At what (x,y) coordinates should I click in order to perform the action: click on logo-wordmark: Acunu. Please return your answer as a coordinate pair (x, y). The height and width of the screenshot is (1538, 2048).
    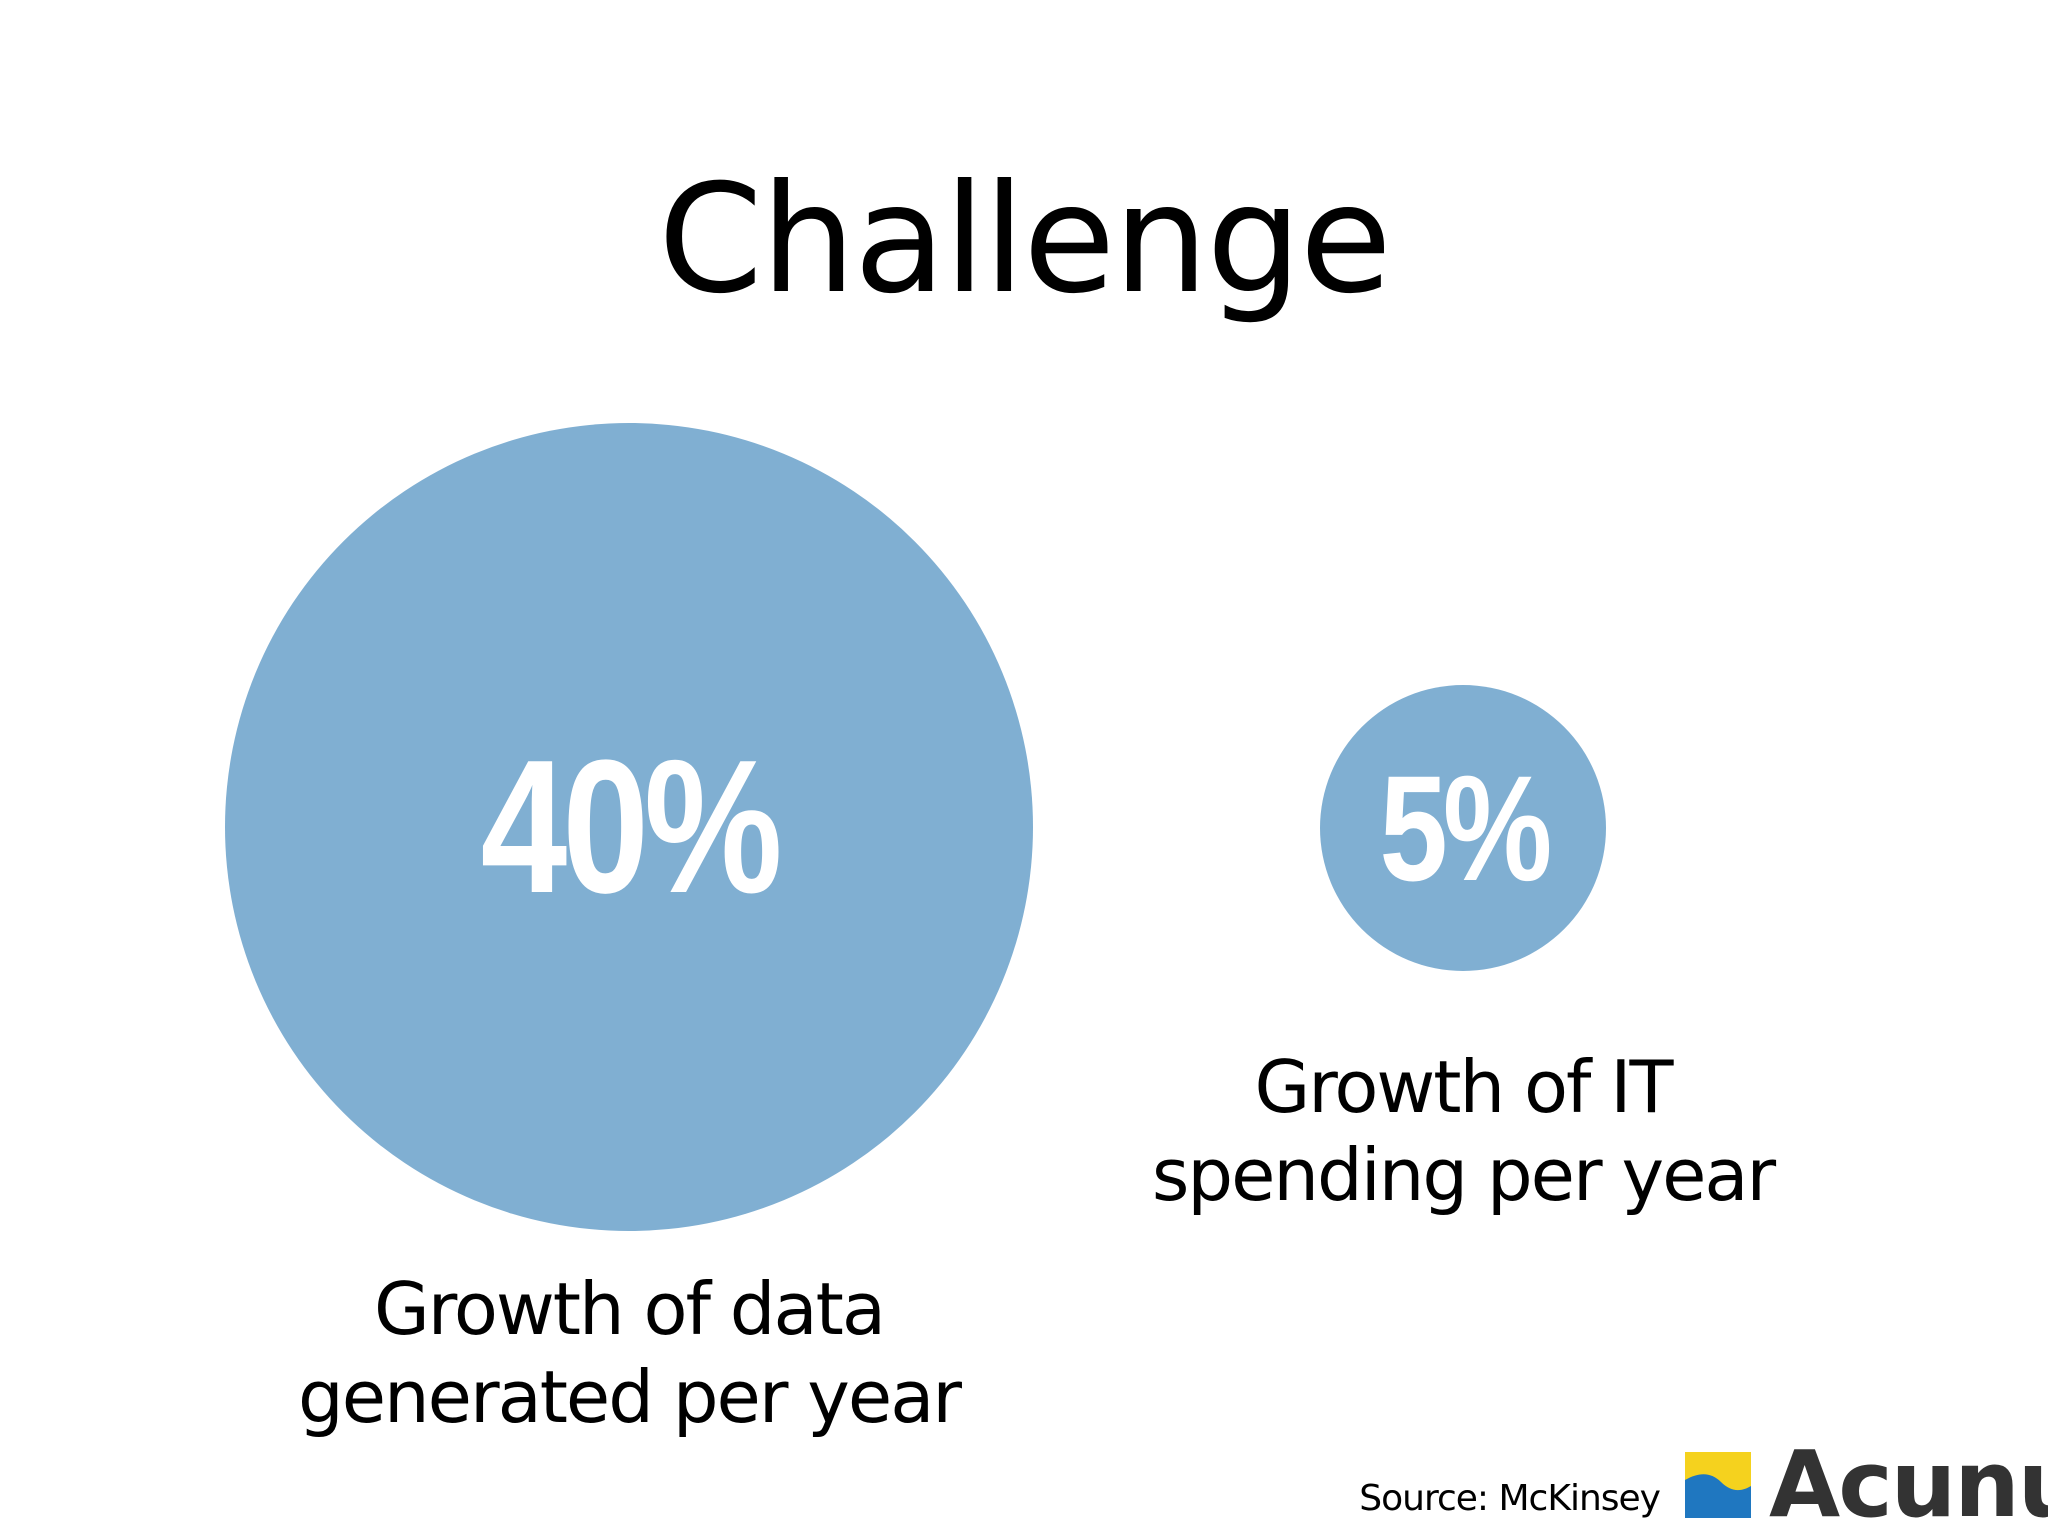
    Looking at the image, I should click on (1908, 1484).